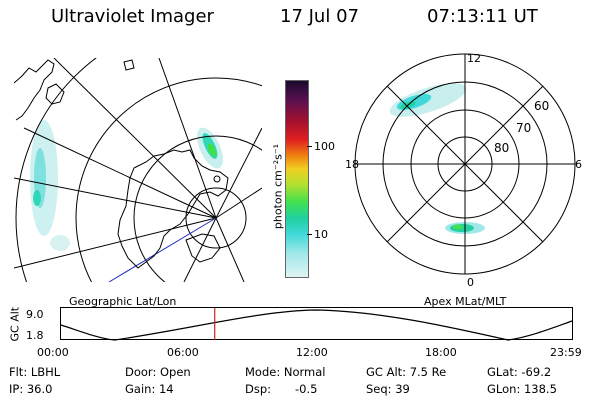 The image size is (600, 400). What do you see at coordinates (523, 128) in the screenshot?
I see `mlat-label-70: 70` at bounding box center [523, 128].